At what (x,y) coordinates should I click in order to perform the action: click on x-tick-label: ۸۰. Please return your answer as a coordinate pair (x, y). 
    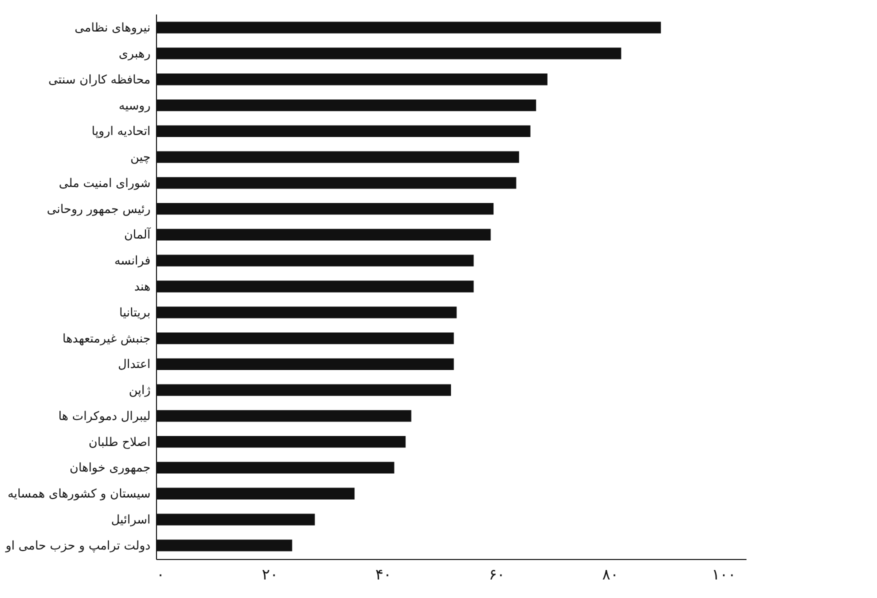
    Looking at the image, I should click on (610, 575).